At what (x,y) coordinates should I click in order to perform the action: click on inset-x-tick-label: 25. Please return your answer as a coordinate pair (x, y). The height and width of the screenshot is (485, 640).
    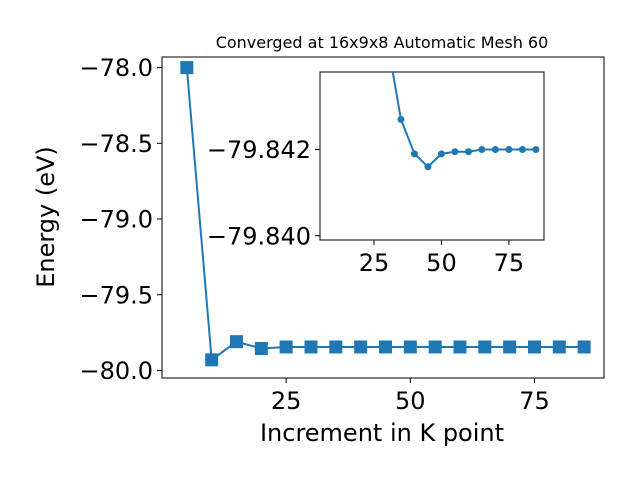
    Looking at the image, I should click on (374, 263).